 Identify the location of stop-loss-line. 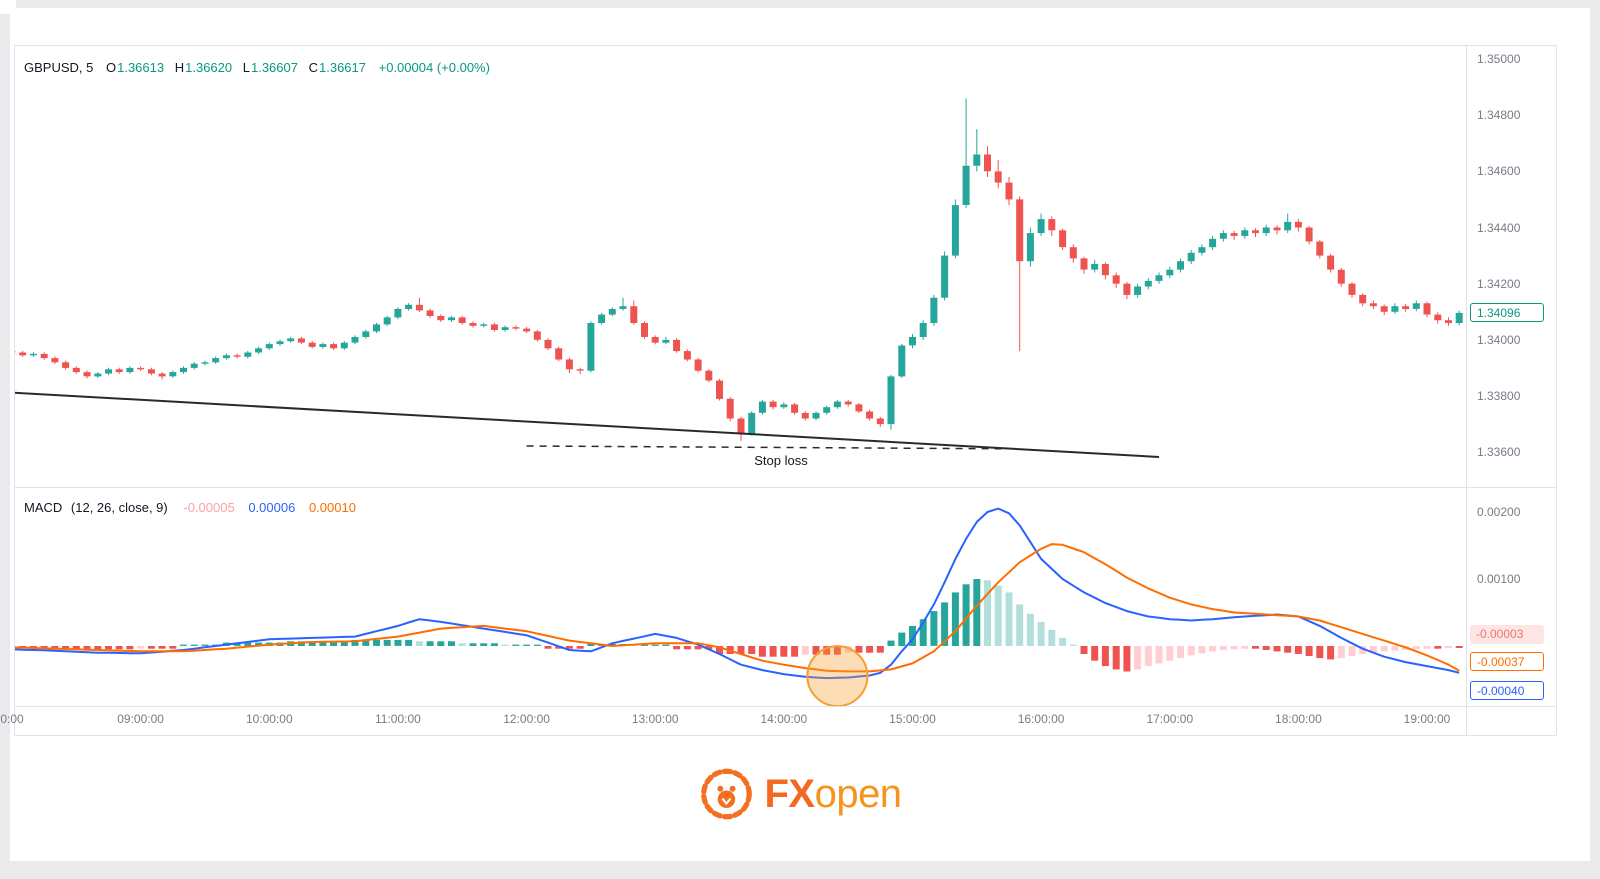
(768, 447).